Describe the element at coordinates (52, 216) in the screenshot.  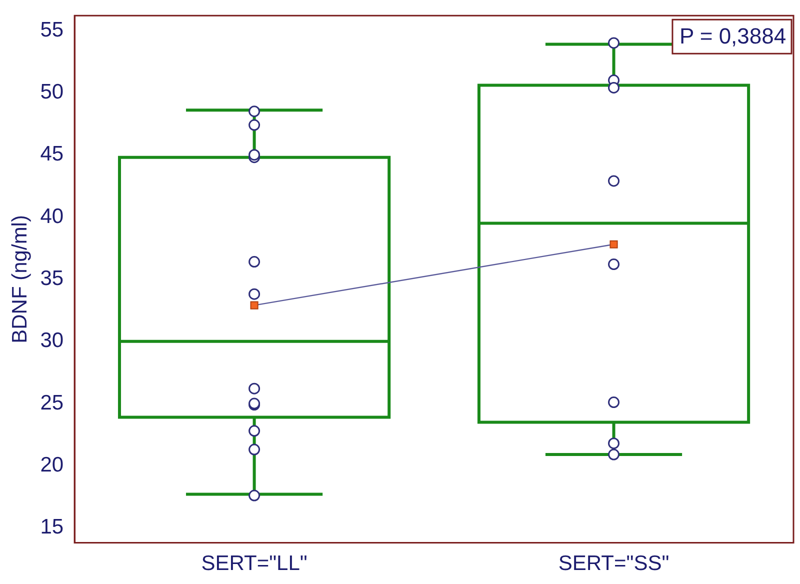
I see `y-tick-label: 40` at that location.